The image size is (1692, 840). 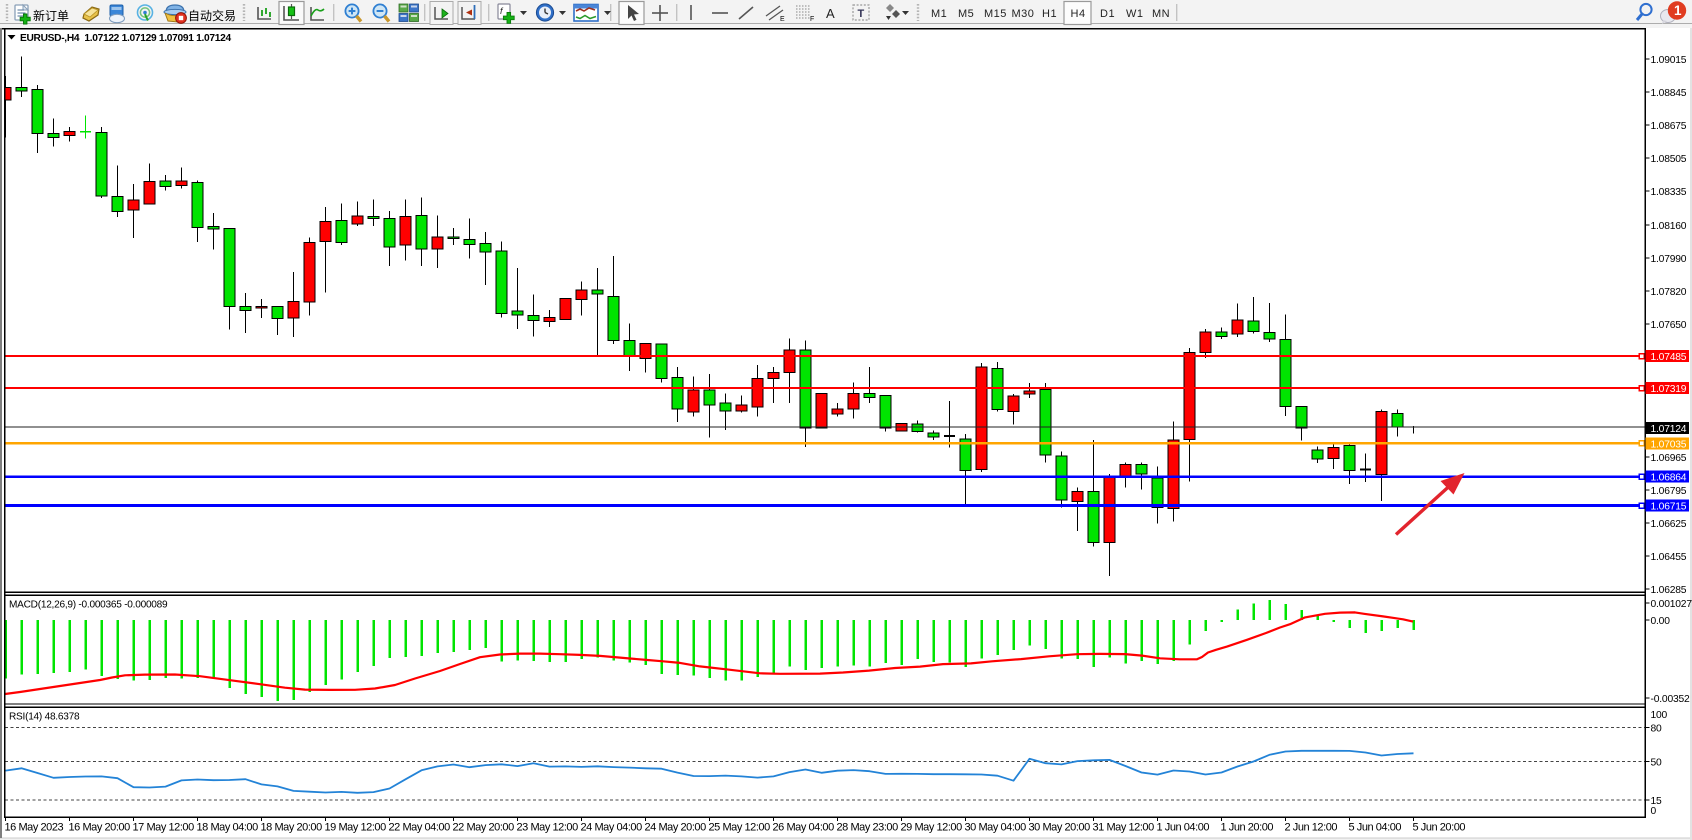 What do you see at coordinates (804, 828) in the screenshot?
I see `svg-text: 26 May 04:00` at bounding box center [804, 828].